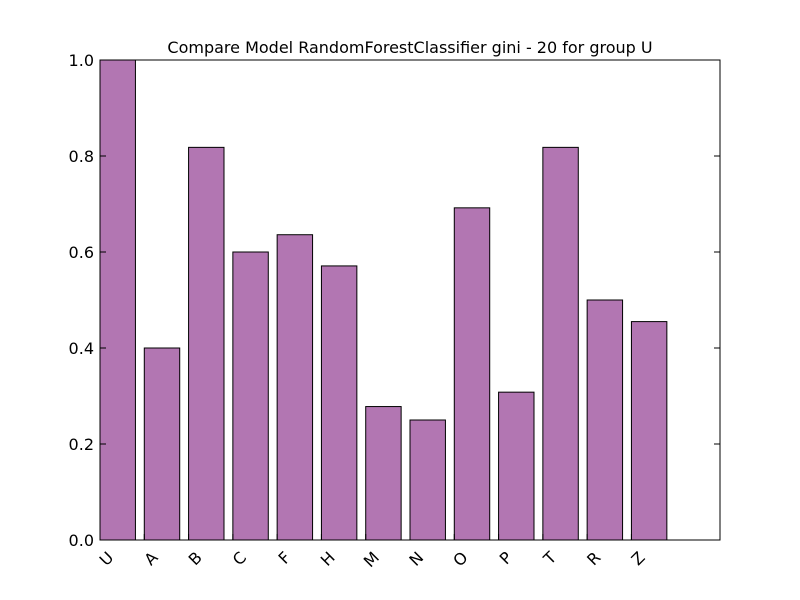 This screenshot has height=600, width=800. What do you see at coordinates (339, 403) in the screenshot?
I see `bar-H` at bounding box center [339, 403].